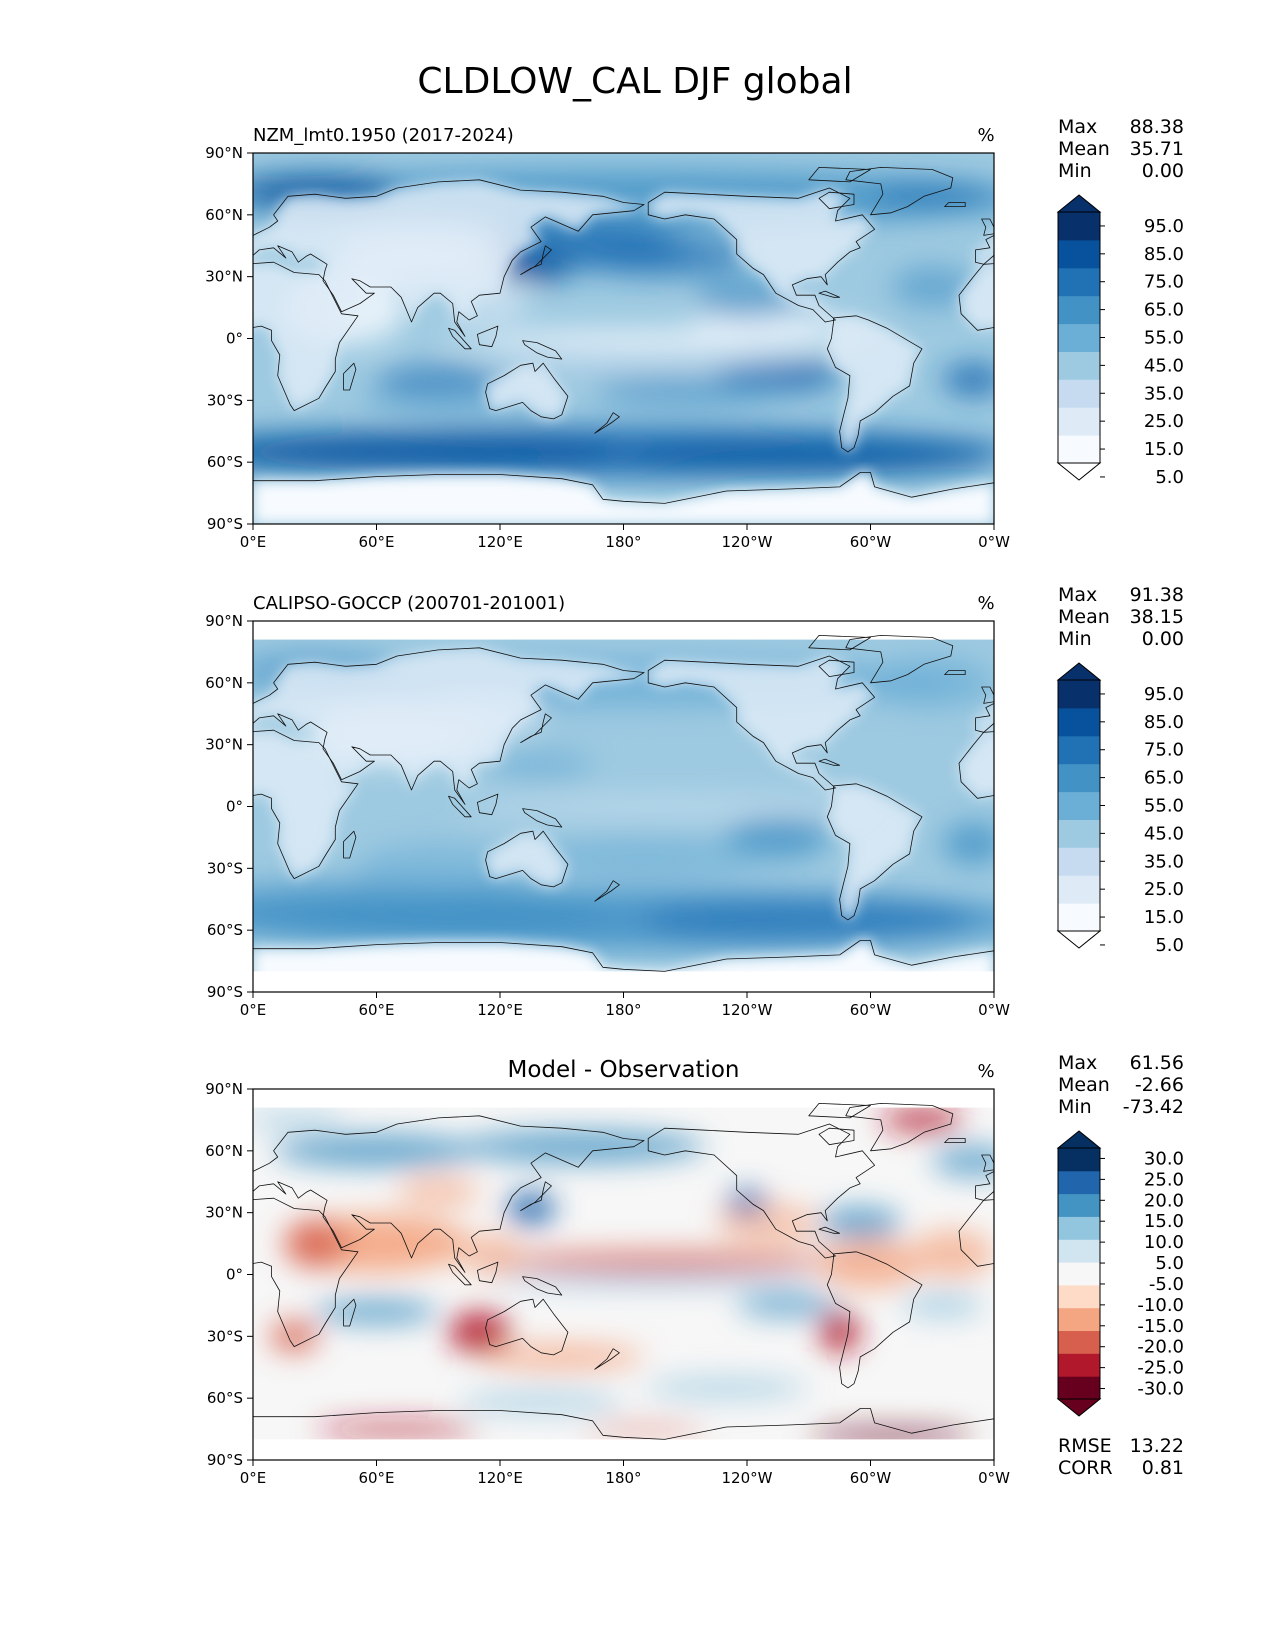 Image resolution: width=1275 pixels, height=1650 pixels. Describe the element at coordinates (488, 336) in the screenshot. I see `coastline-borneo` at that location.